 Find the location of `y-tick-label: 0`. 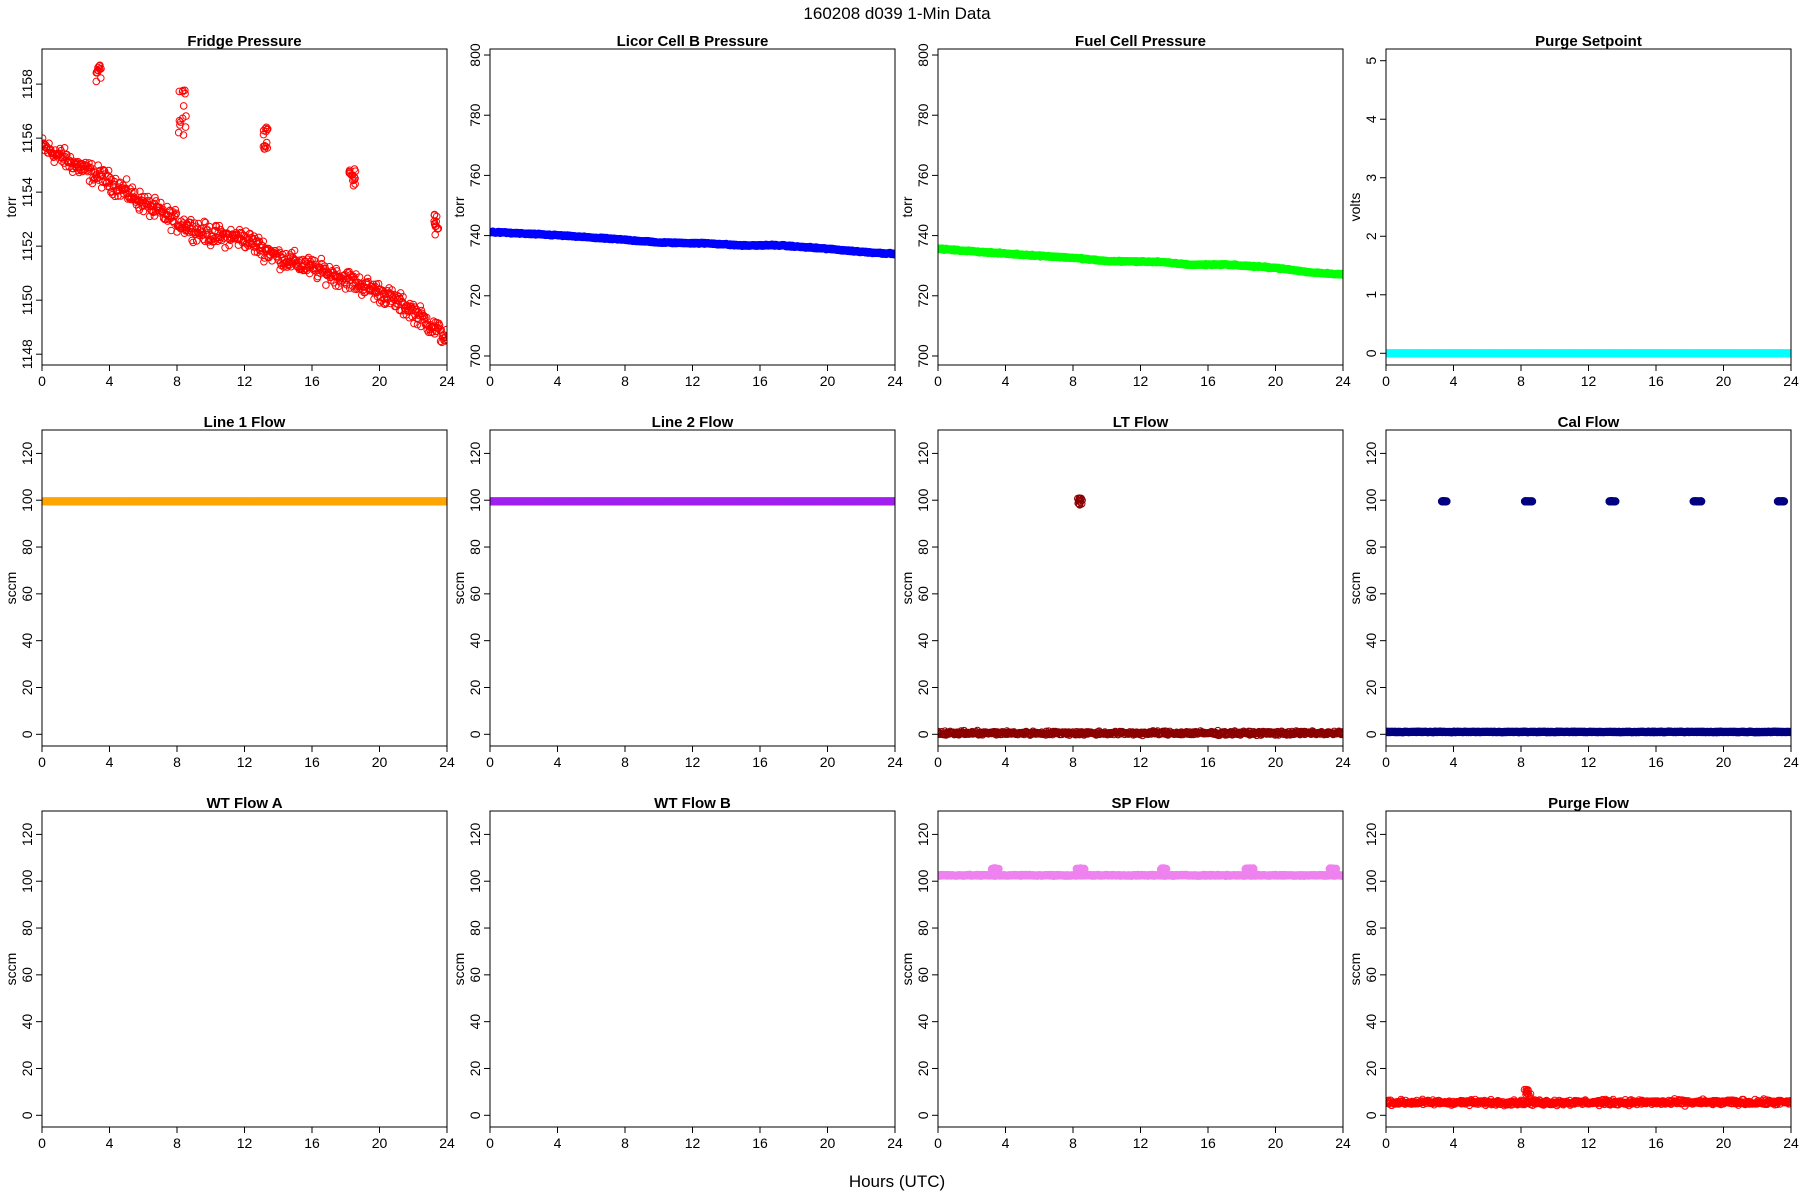

y-tick-label: 0 is located at coordinates (1371, 353).